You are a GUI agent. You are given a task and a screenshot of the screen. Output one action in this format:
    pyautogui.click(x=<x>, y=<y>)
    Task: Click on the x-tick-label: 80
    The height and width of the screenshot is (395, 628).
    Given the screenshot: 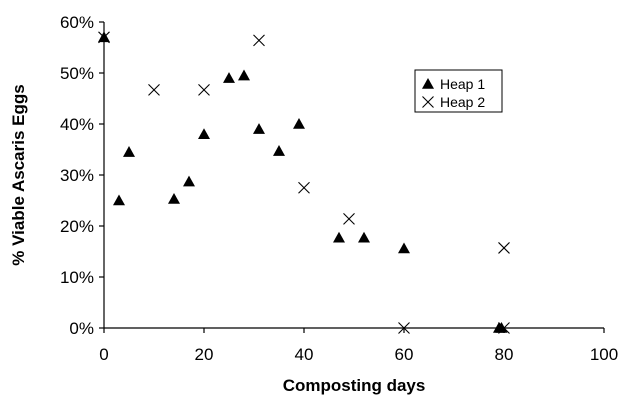 What is the action you would take?
    pyautogui.click(x=504, y=354)
    